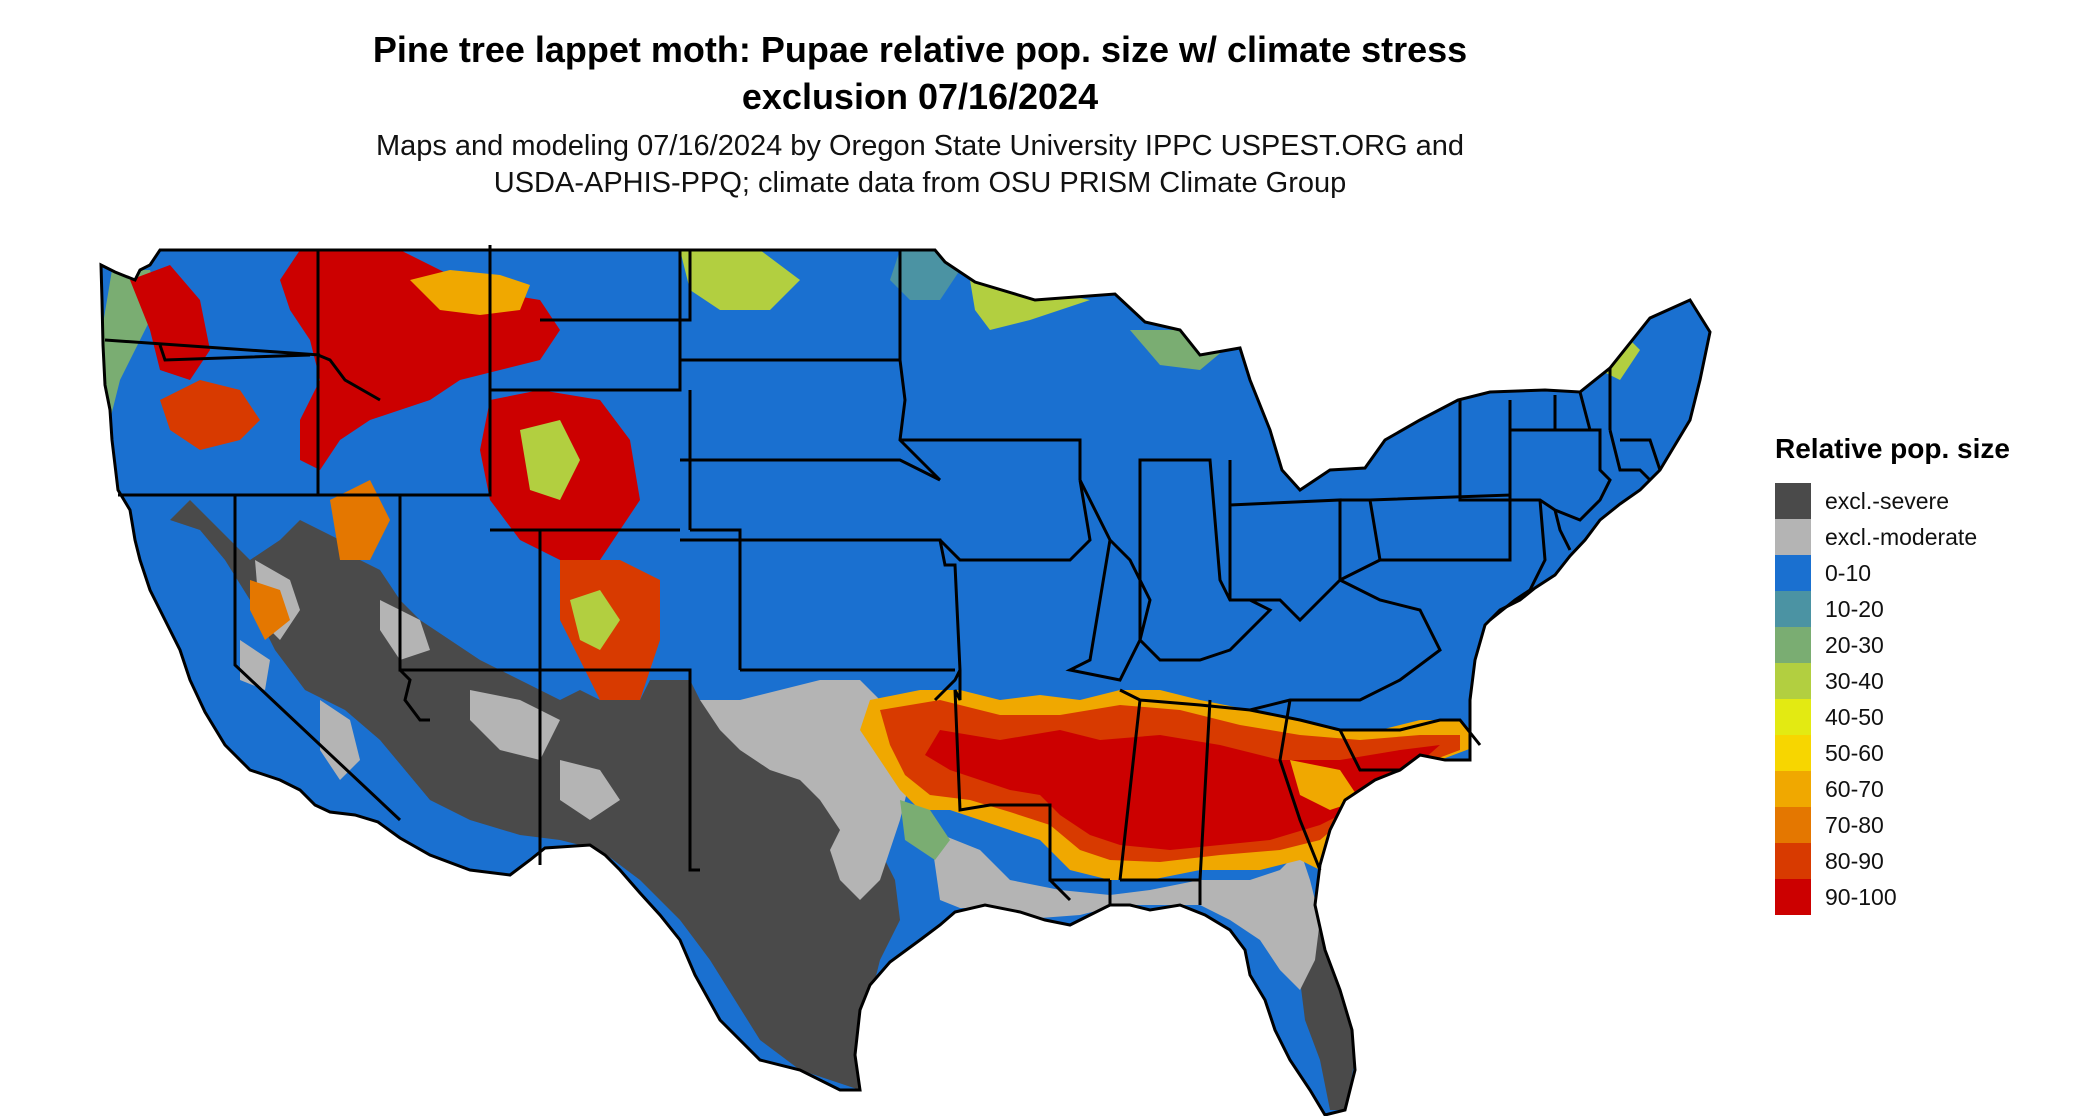 Image resolution: width=2100 pixels, height=1116 pixels. I want to click on region-80-90-oregon, so click(210, 415).